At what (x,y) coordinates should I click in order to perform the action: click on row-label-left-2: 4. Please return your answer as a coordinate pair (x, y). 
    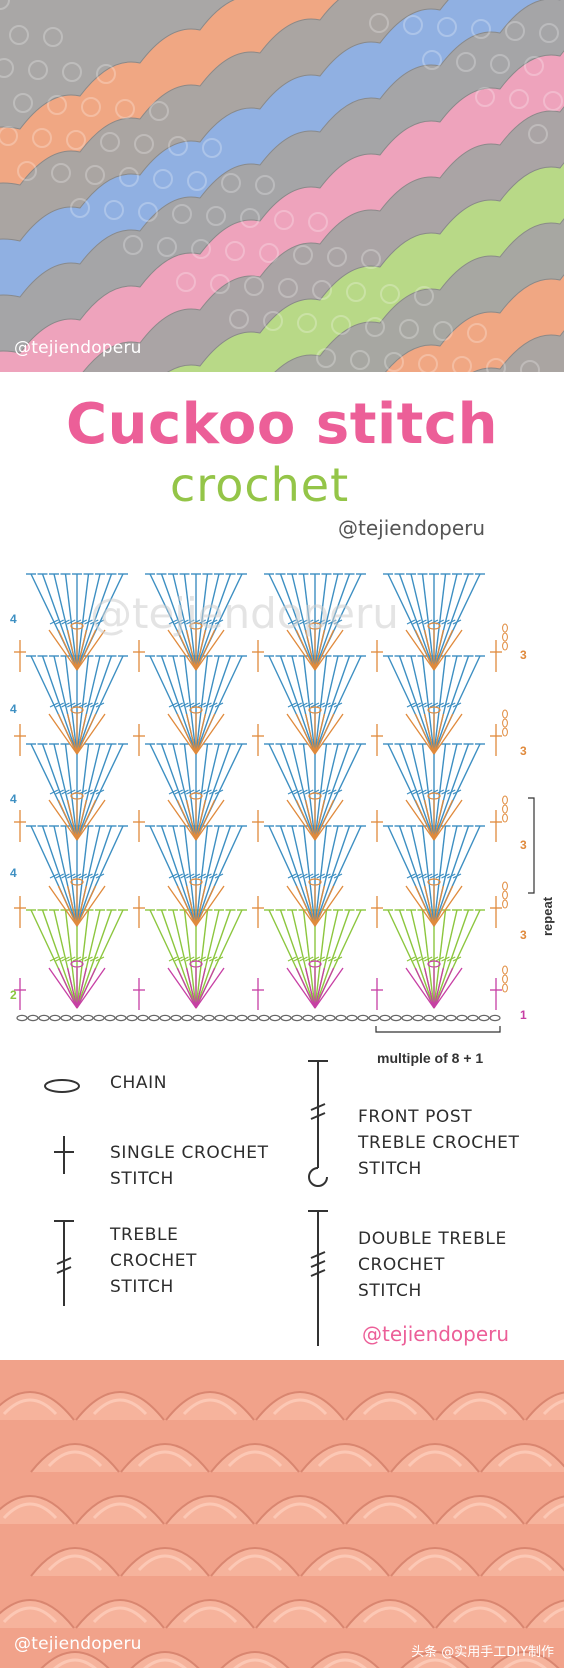
    Looking at the image, I should click on (13, 709).